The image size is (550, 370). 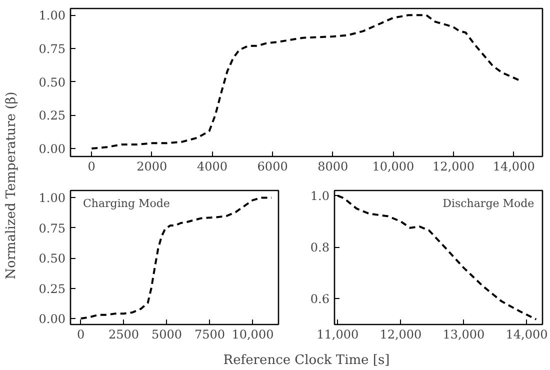 I want to click on x-tick-label: 8000, so click(x=333, y=167).